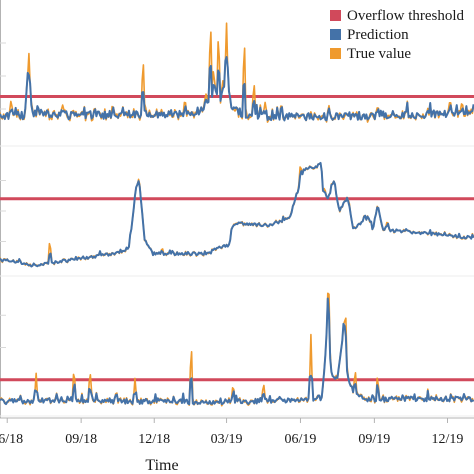 Image resolution: width=474 pixels, height=474 pixels. What do you see at coordinates (81, 439) in the screenshot?
I see `x-tick-label: 09/18` at bounding box center [81, 439].